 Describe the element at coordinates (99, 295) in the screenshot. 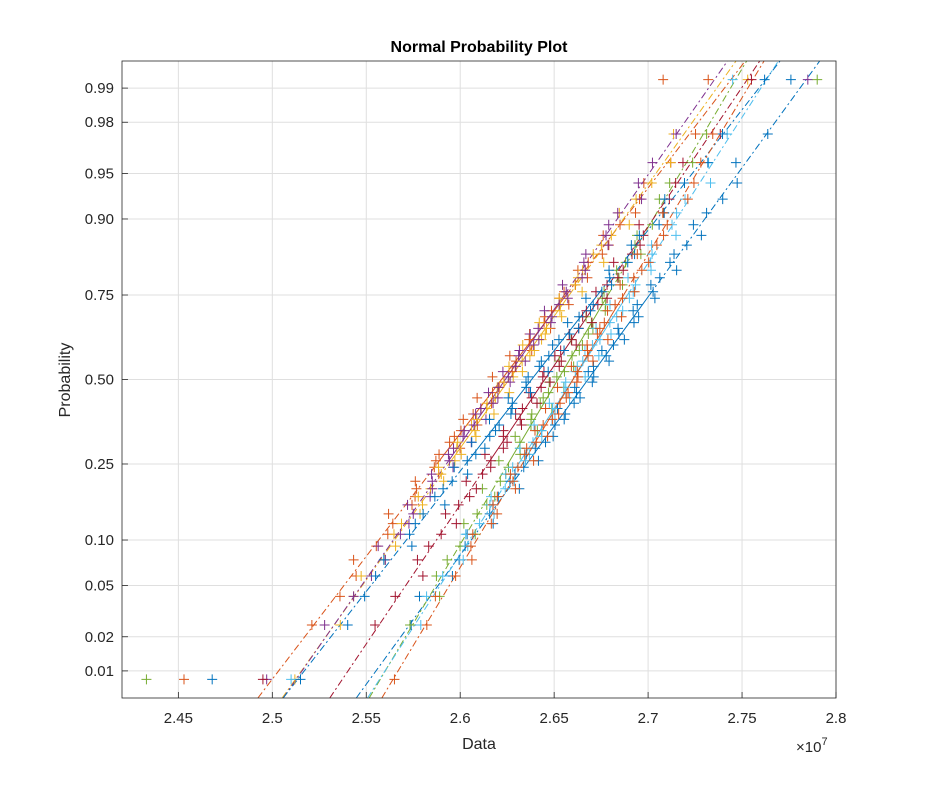

I see `y-tick-label: 0.75` at that location.